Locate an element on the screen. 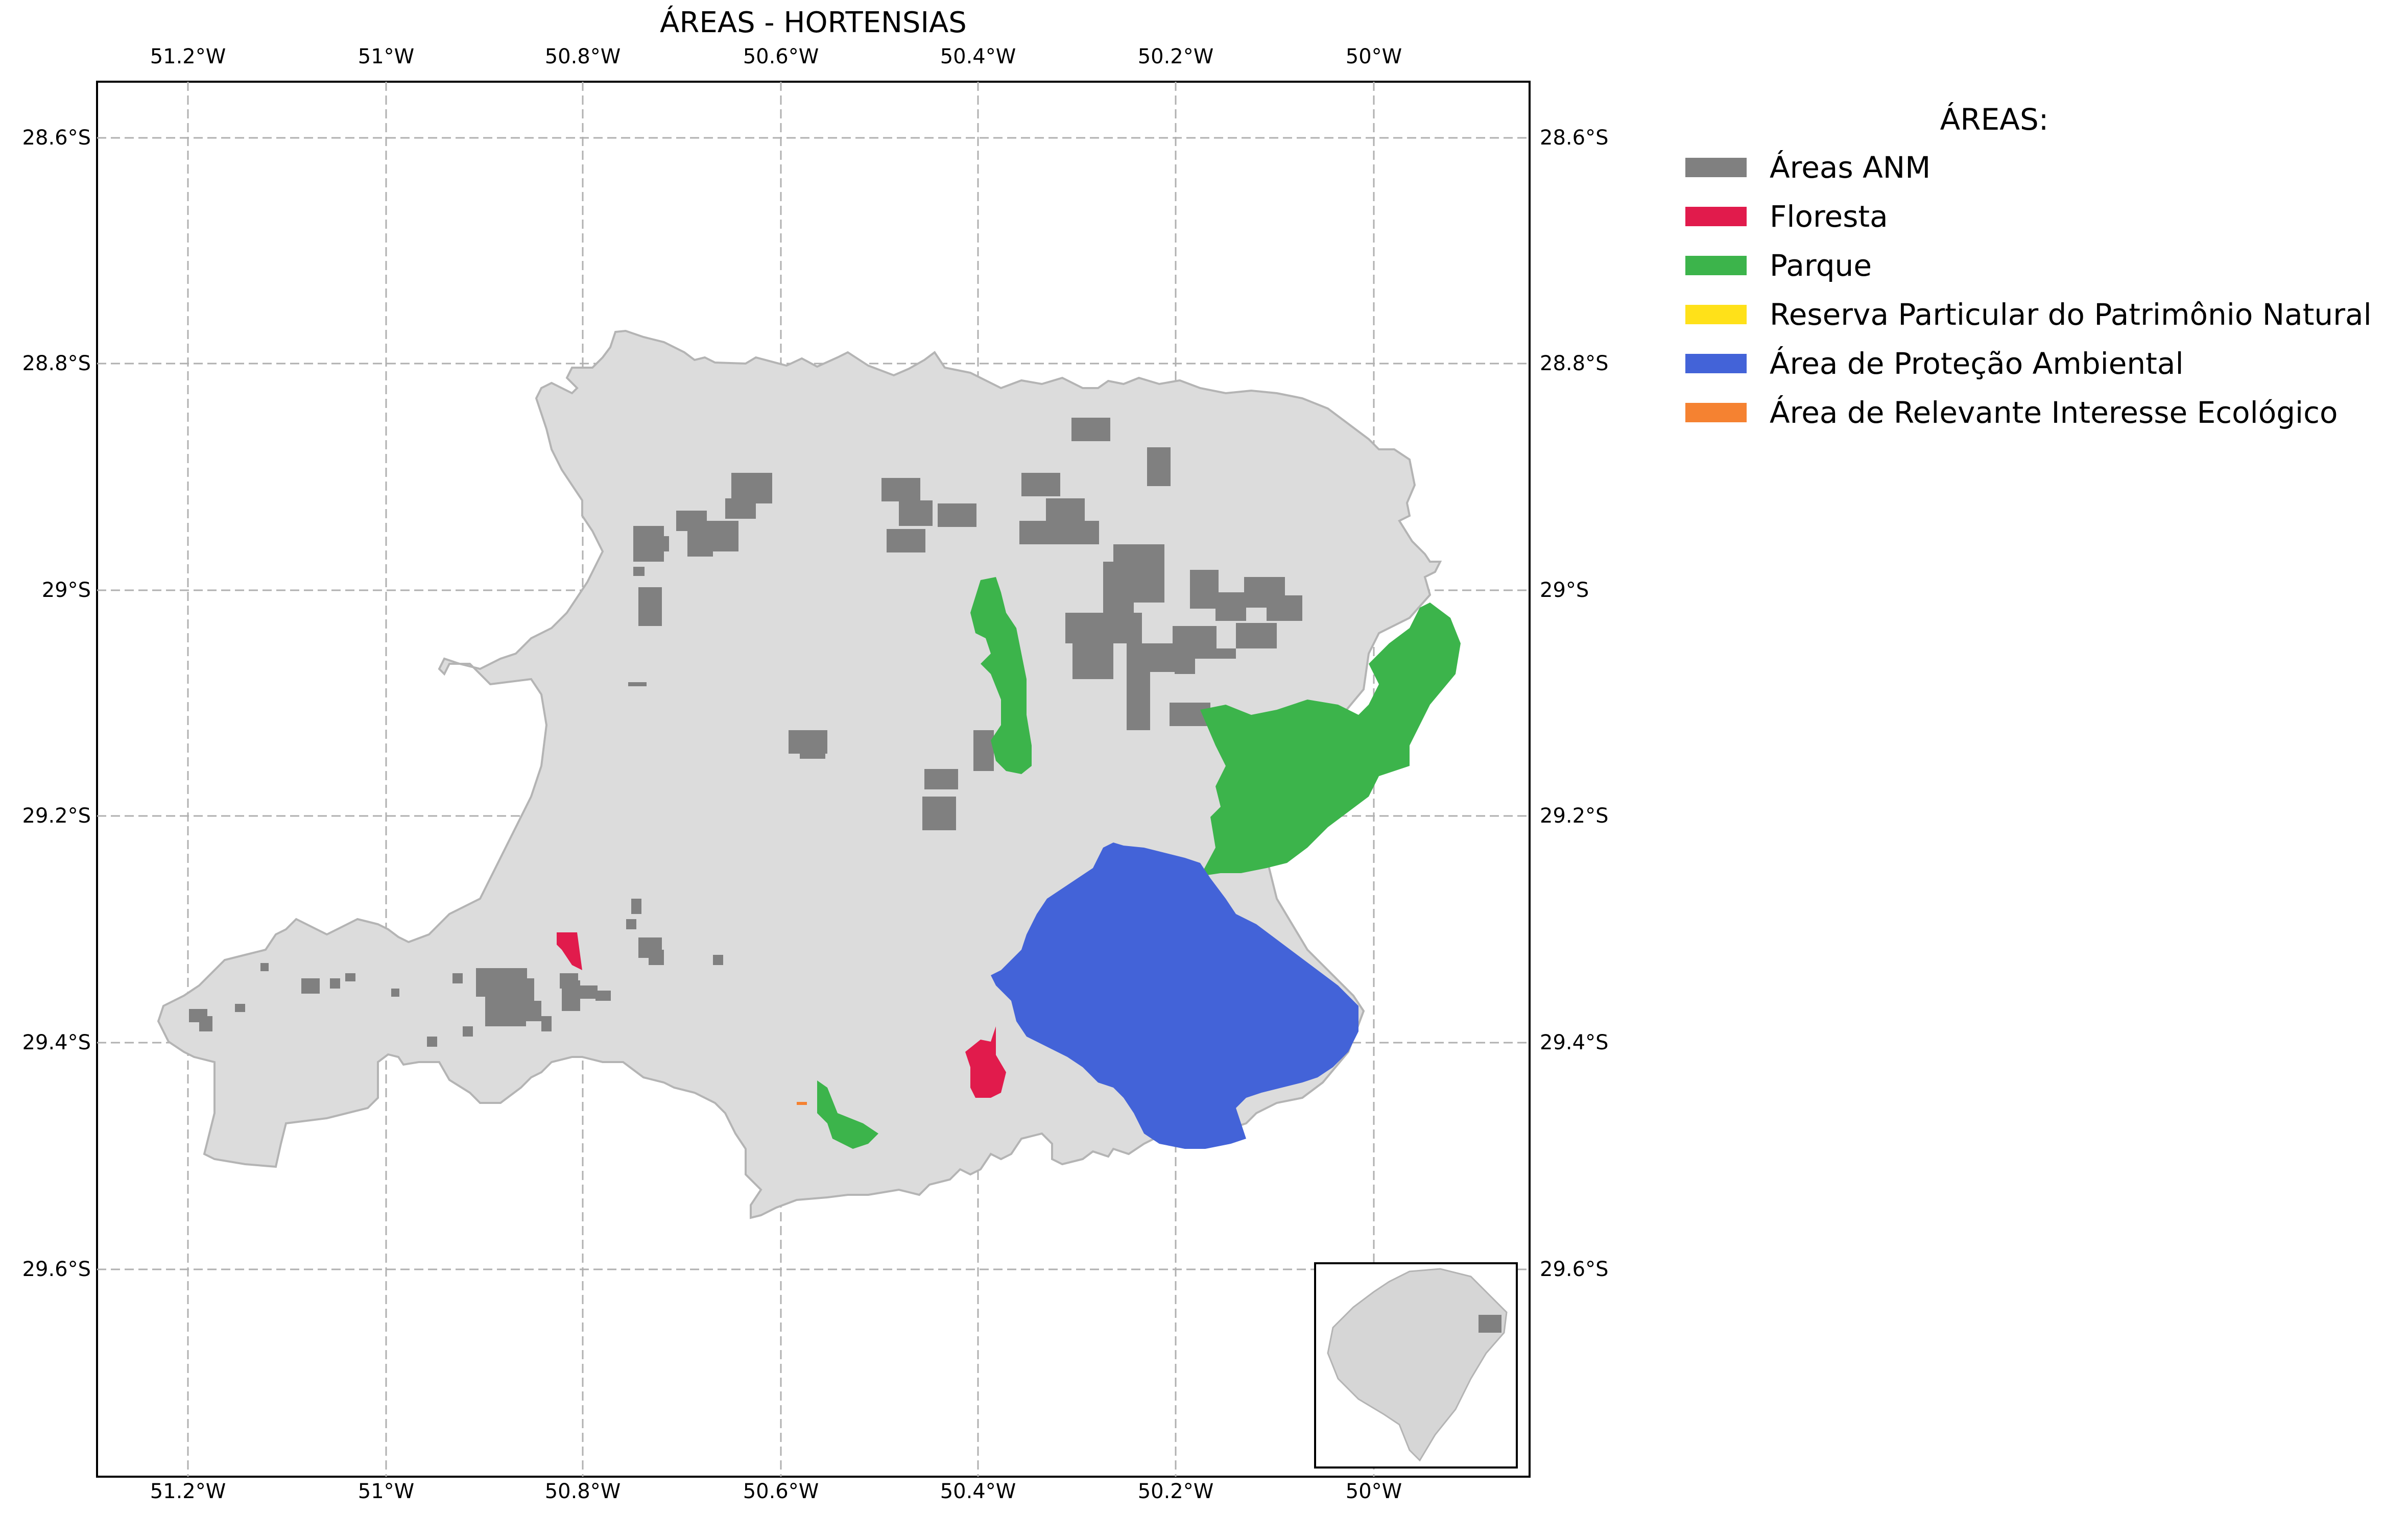 The height and width of the screenshot is (1516, 2408). x-tick-top: 50.6°W is located at coordinates (781, 56).